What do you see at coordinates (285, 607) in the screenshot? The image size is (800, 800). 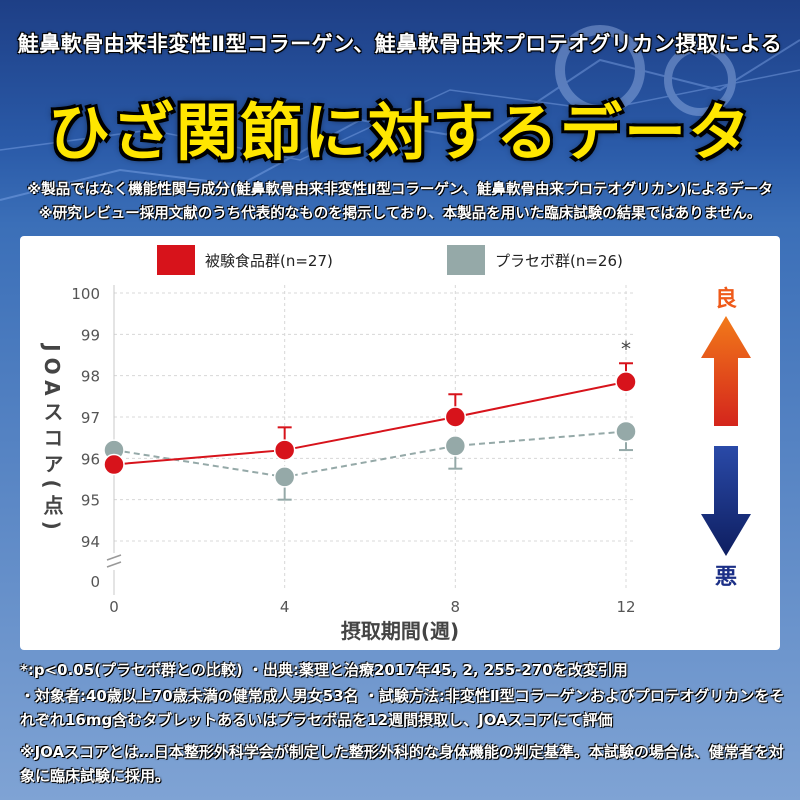 I see `x-tick-label: 4` at bounding box center [285, 607].